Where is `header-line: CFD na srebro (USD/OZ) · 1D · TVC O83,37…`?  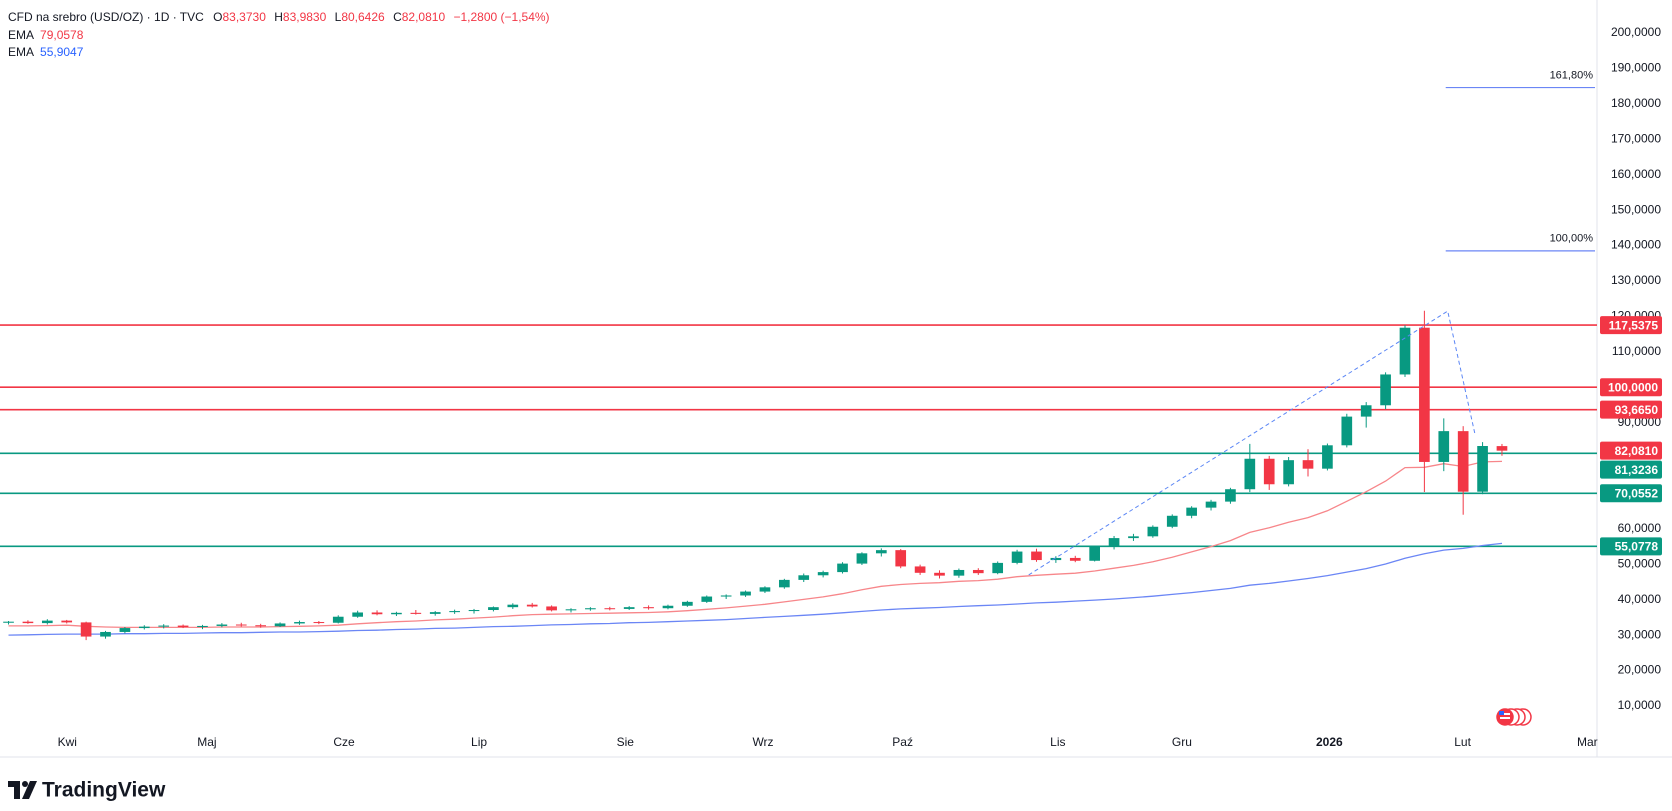 header-line: CFD na srebro (USD/OZ) · 1D · TVC O83,37… is located at coordinates (279, 17).